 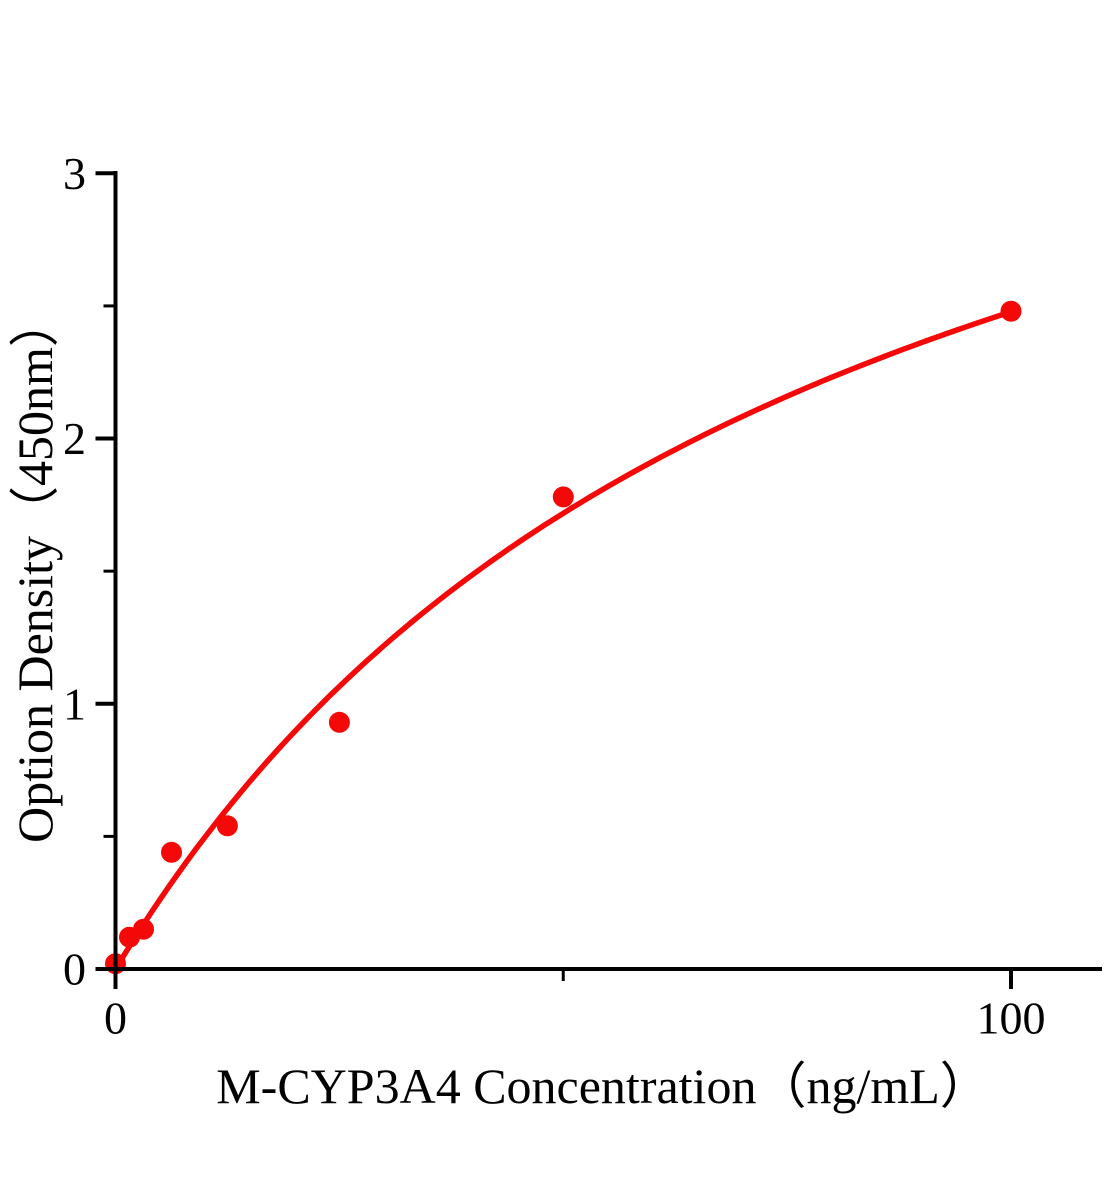 What do you see at coordinates (74, 438) in the screenshot?
I see `y-tick-label: 2` at bounding box center [74, 438].